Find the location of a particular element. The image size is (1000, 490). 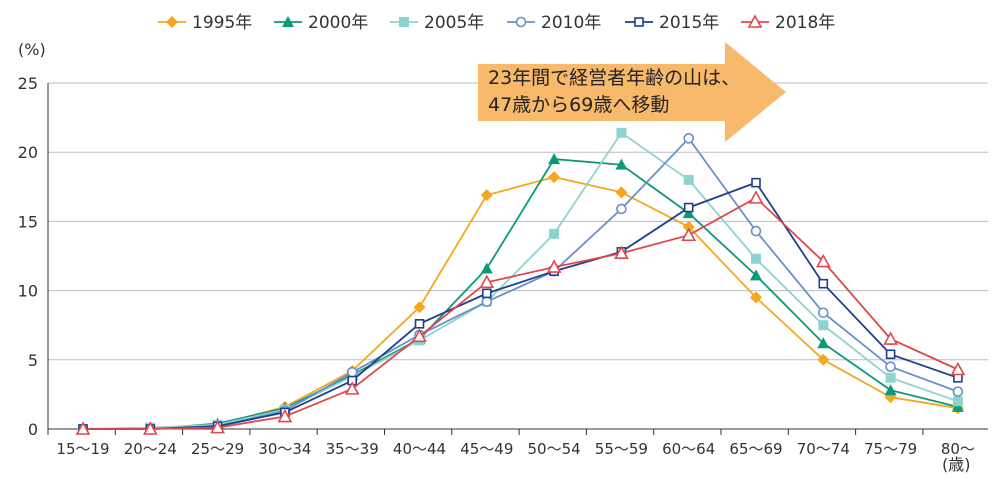

x-tick-label: 75〜79 is located at coordinates (890, 449).